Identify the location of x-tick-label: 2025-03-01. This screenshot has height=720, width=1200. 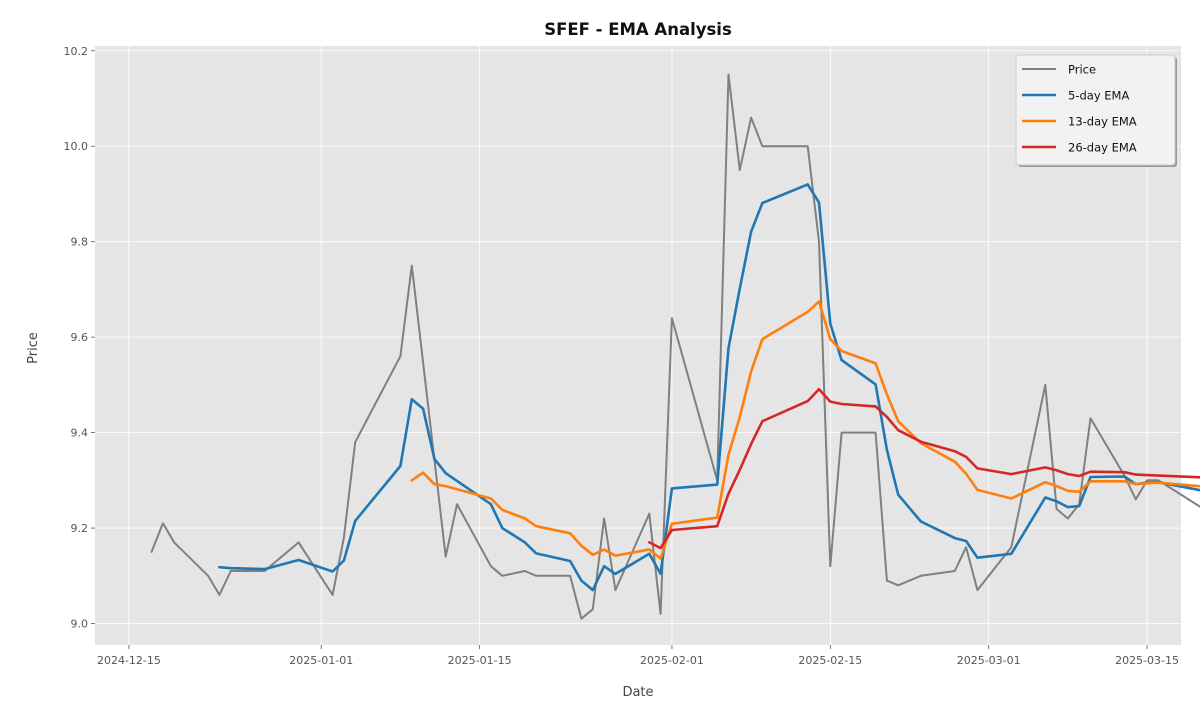
(989, 660).